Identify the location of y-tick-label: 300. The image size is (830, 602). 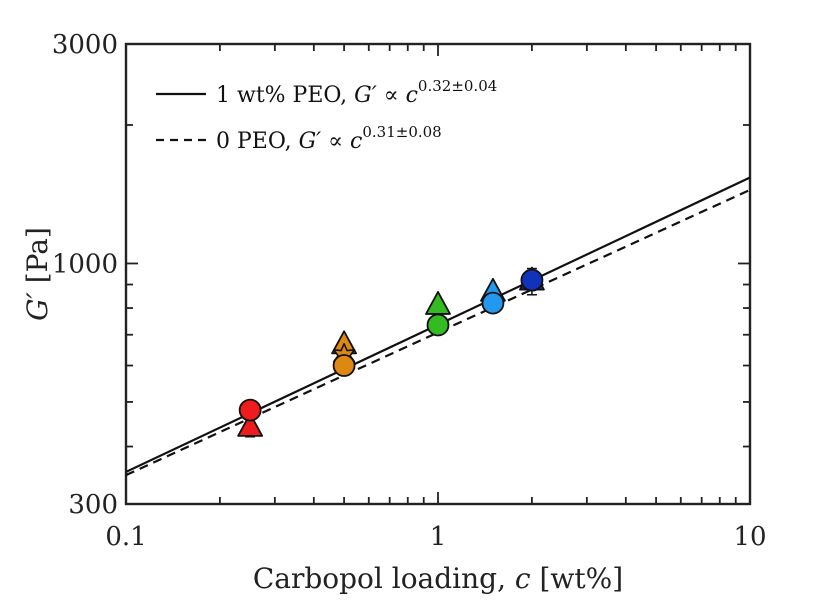
(93, 505).